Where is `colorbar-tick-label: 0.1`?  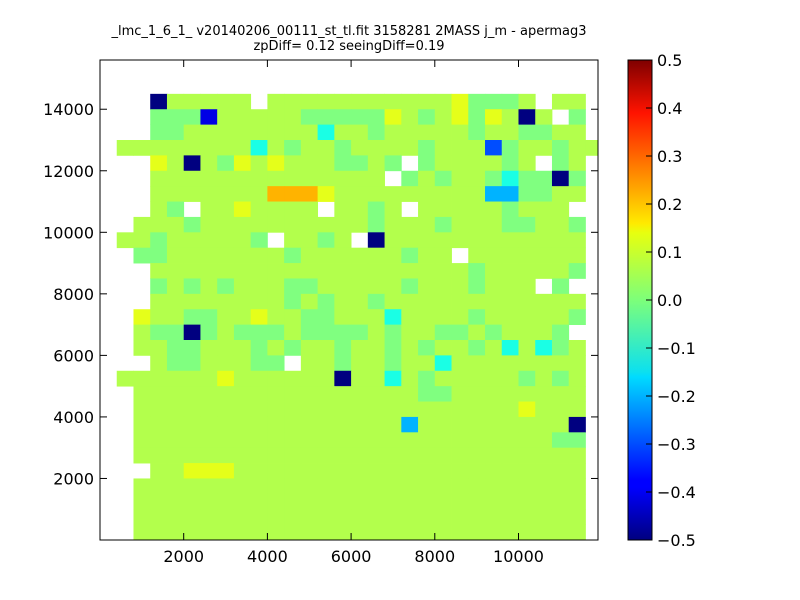
colorbar-tick-label: 0.1 is located at coordinates (669, 252).